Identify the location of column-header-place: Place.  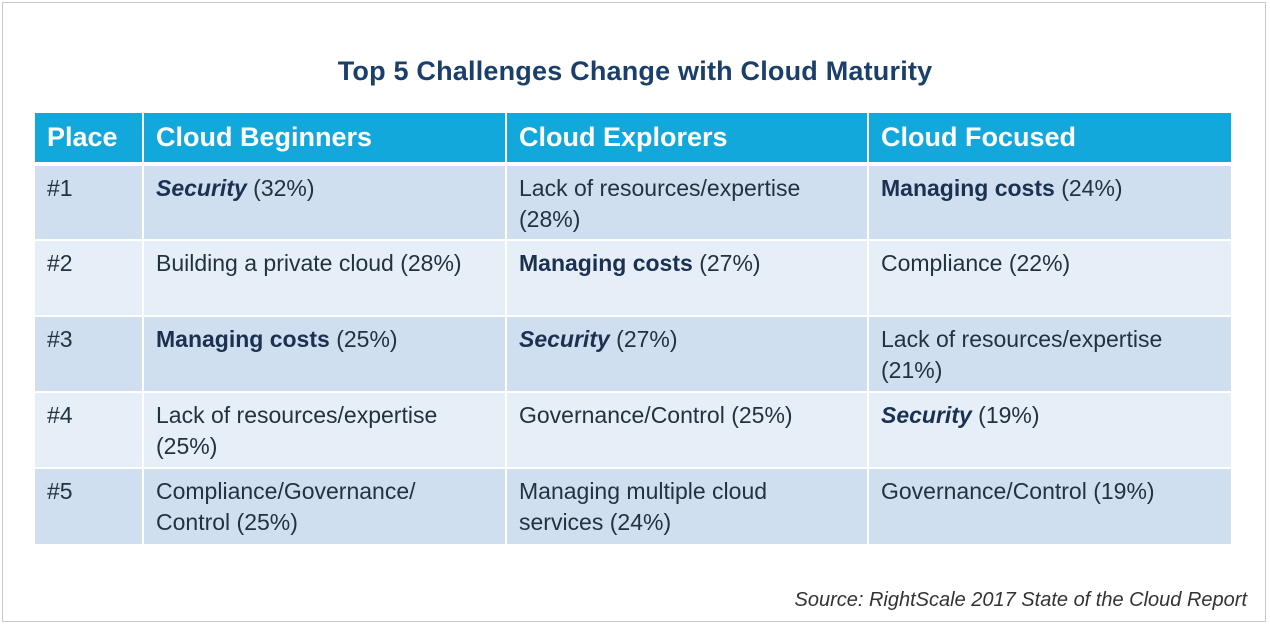
(89, 139).